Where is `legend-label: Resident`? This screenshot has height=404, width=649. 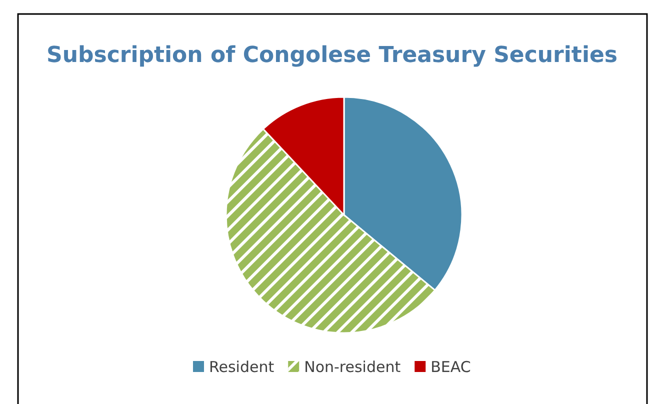
legend-label: Resident is located at coordinates (241, 367).